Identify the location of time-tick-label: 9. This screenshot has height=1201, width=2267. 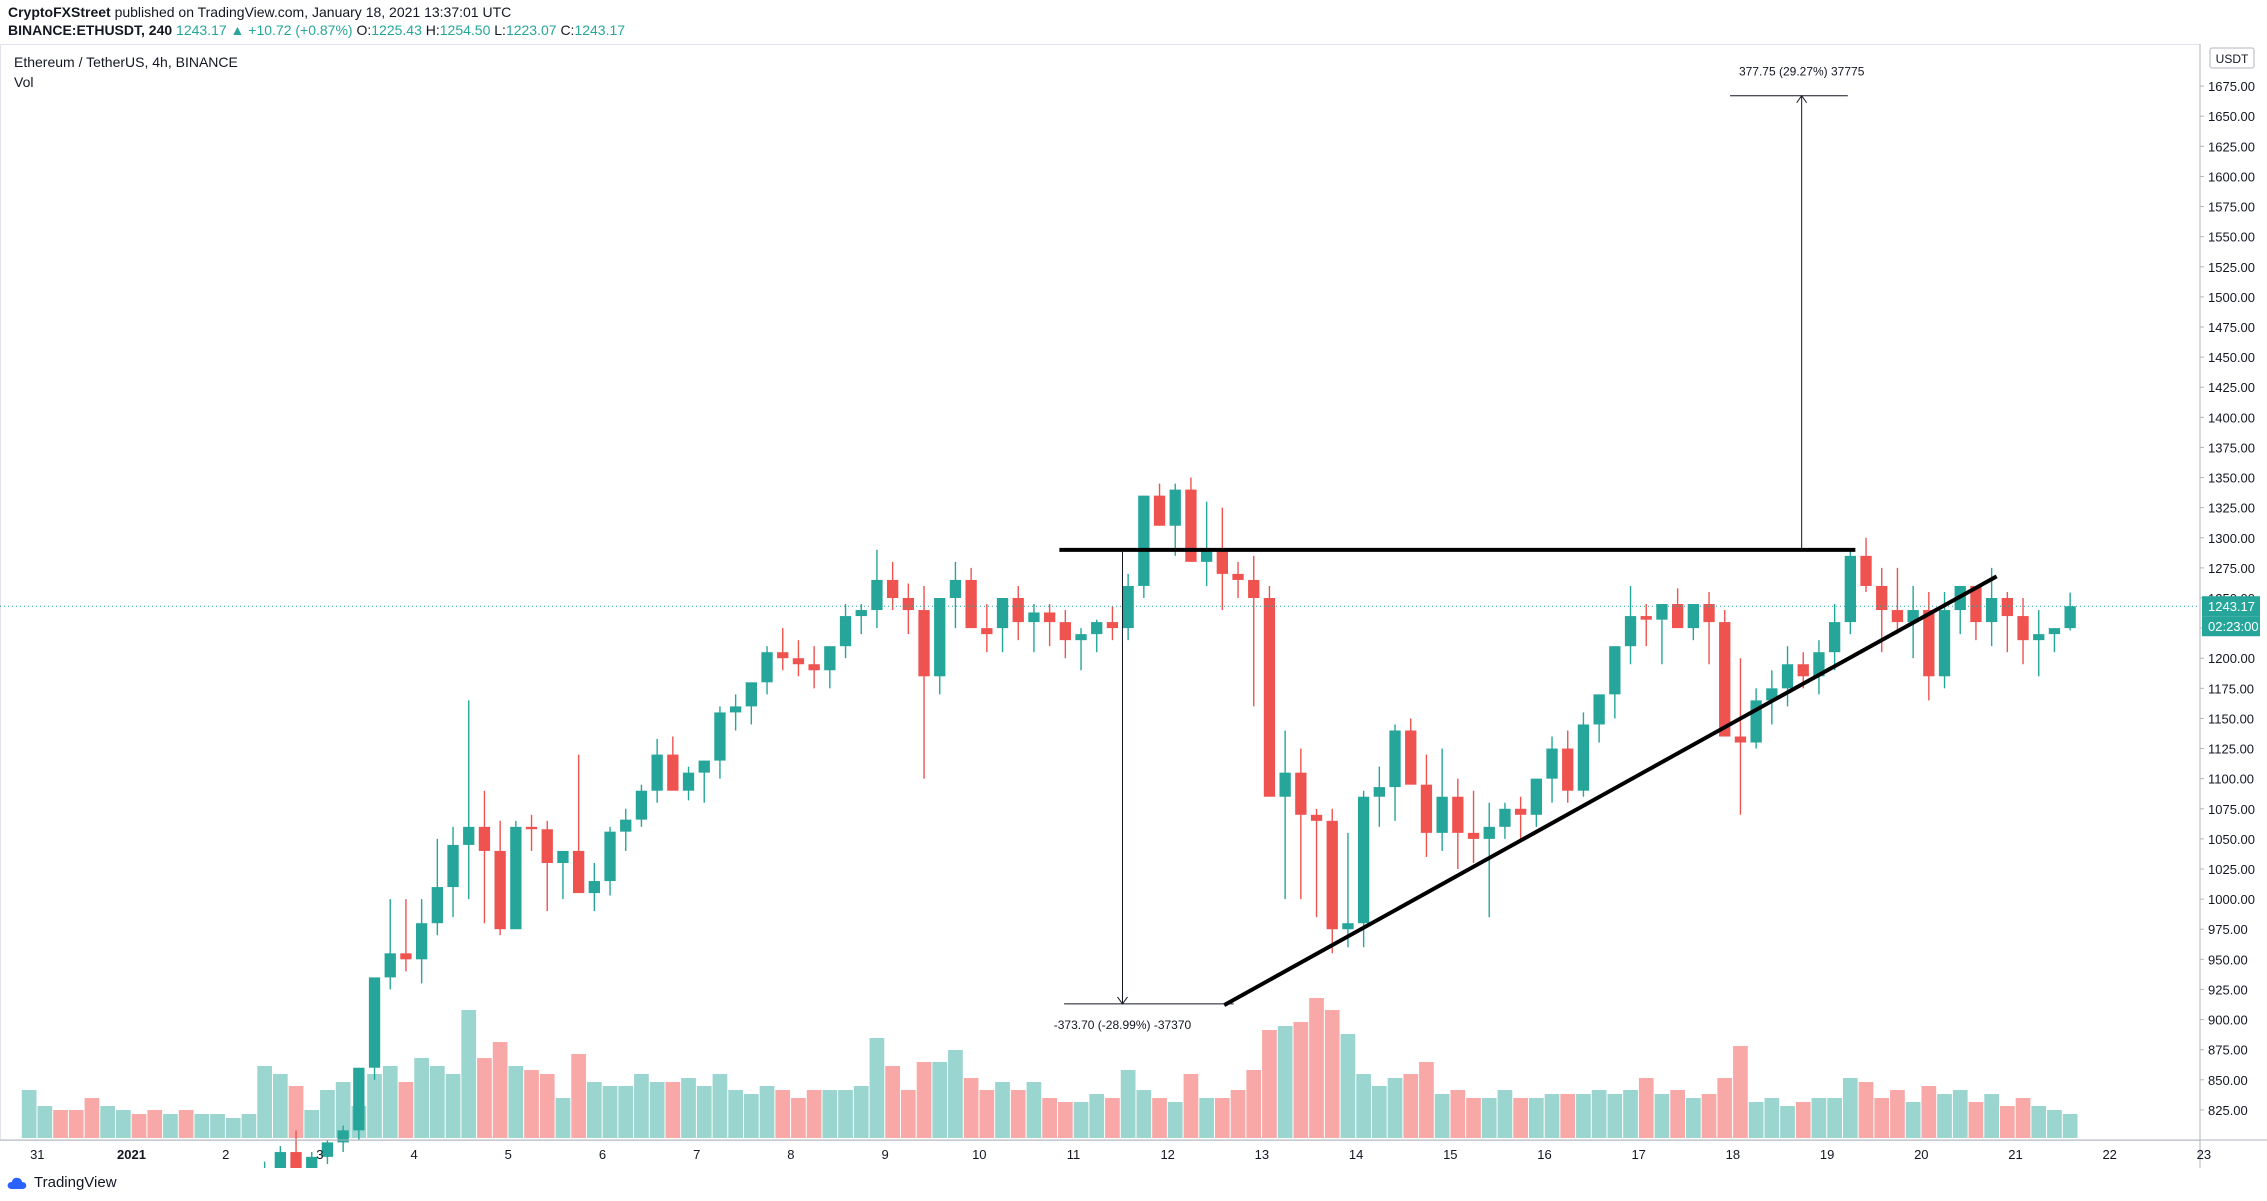
(884, 1154).